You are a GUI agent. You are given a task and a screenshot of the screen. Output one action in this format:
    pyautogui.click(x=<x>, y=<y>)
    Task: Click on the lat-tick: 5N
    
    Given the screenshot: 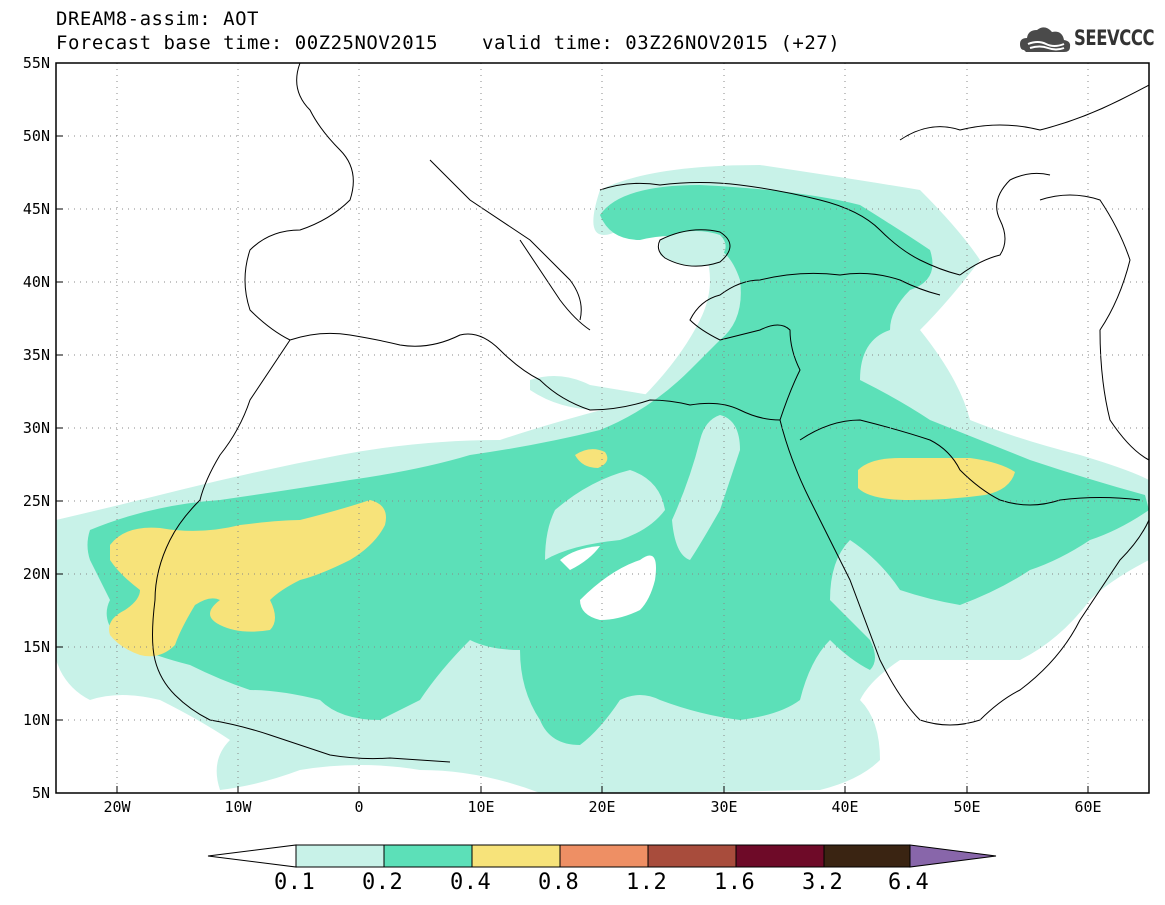 What is the action you would take?
    pyautogui.click(x=41, y=793)
    